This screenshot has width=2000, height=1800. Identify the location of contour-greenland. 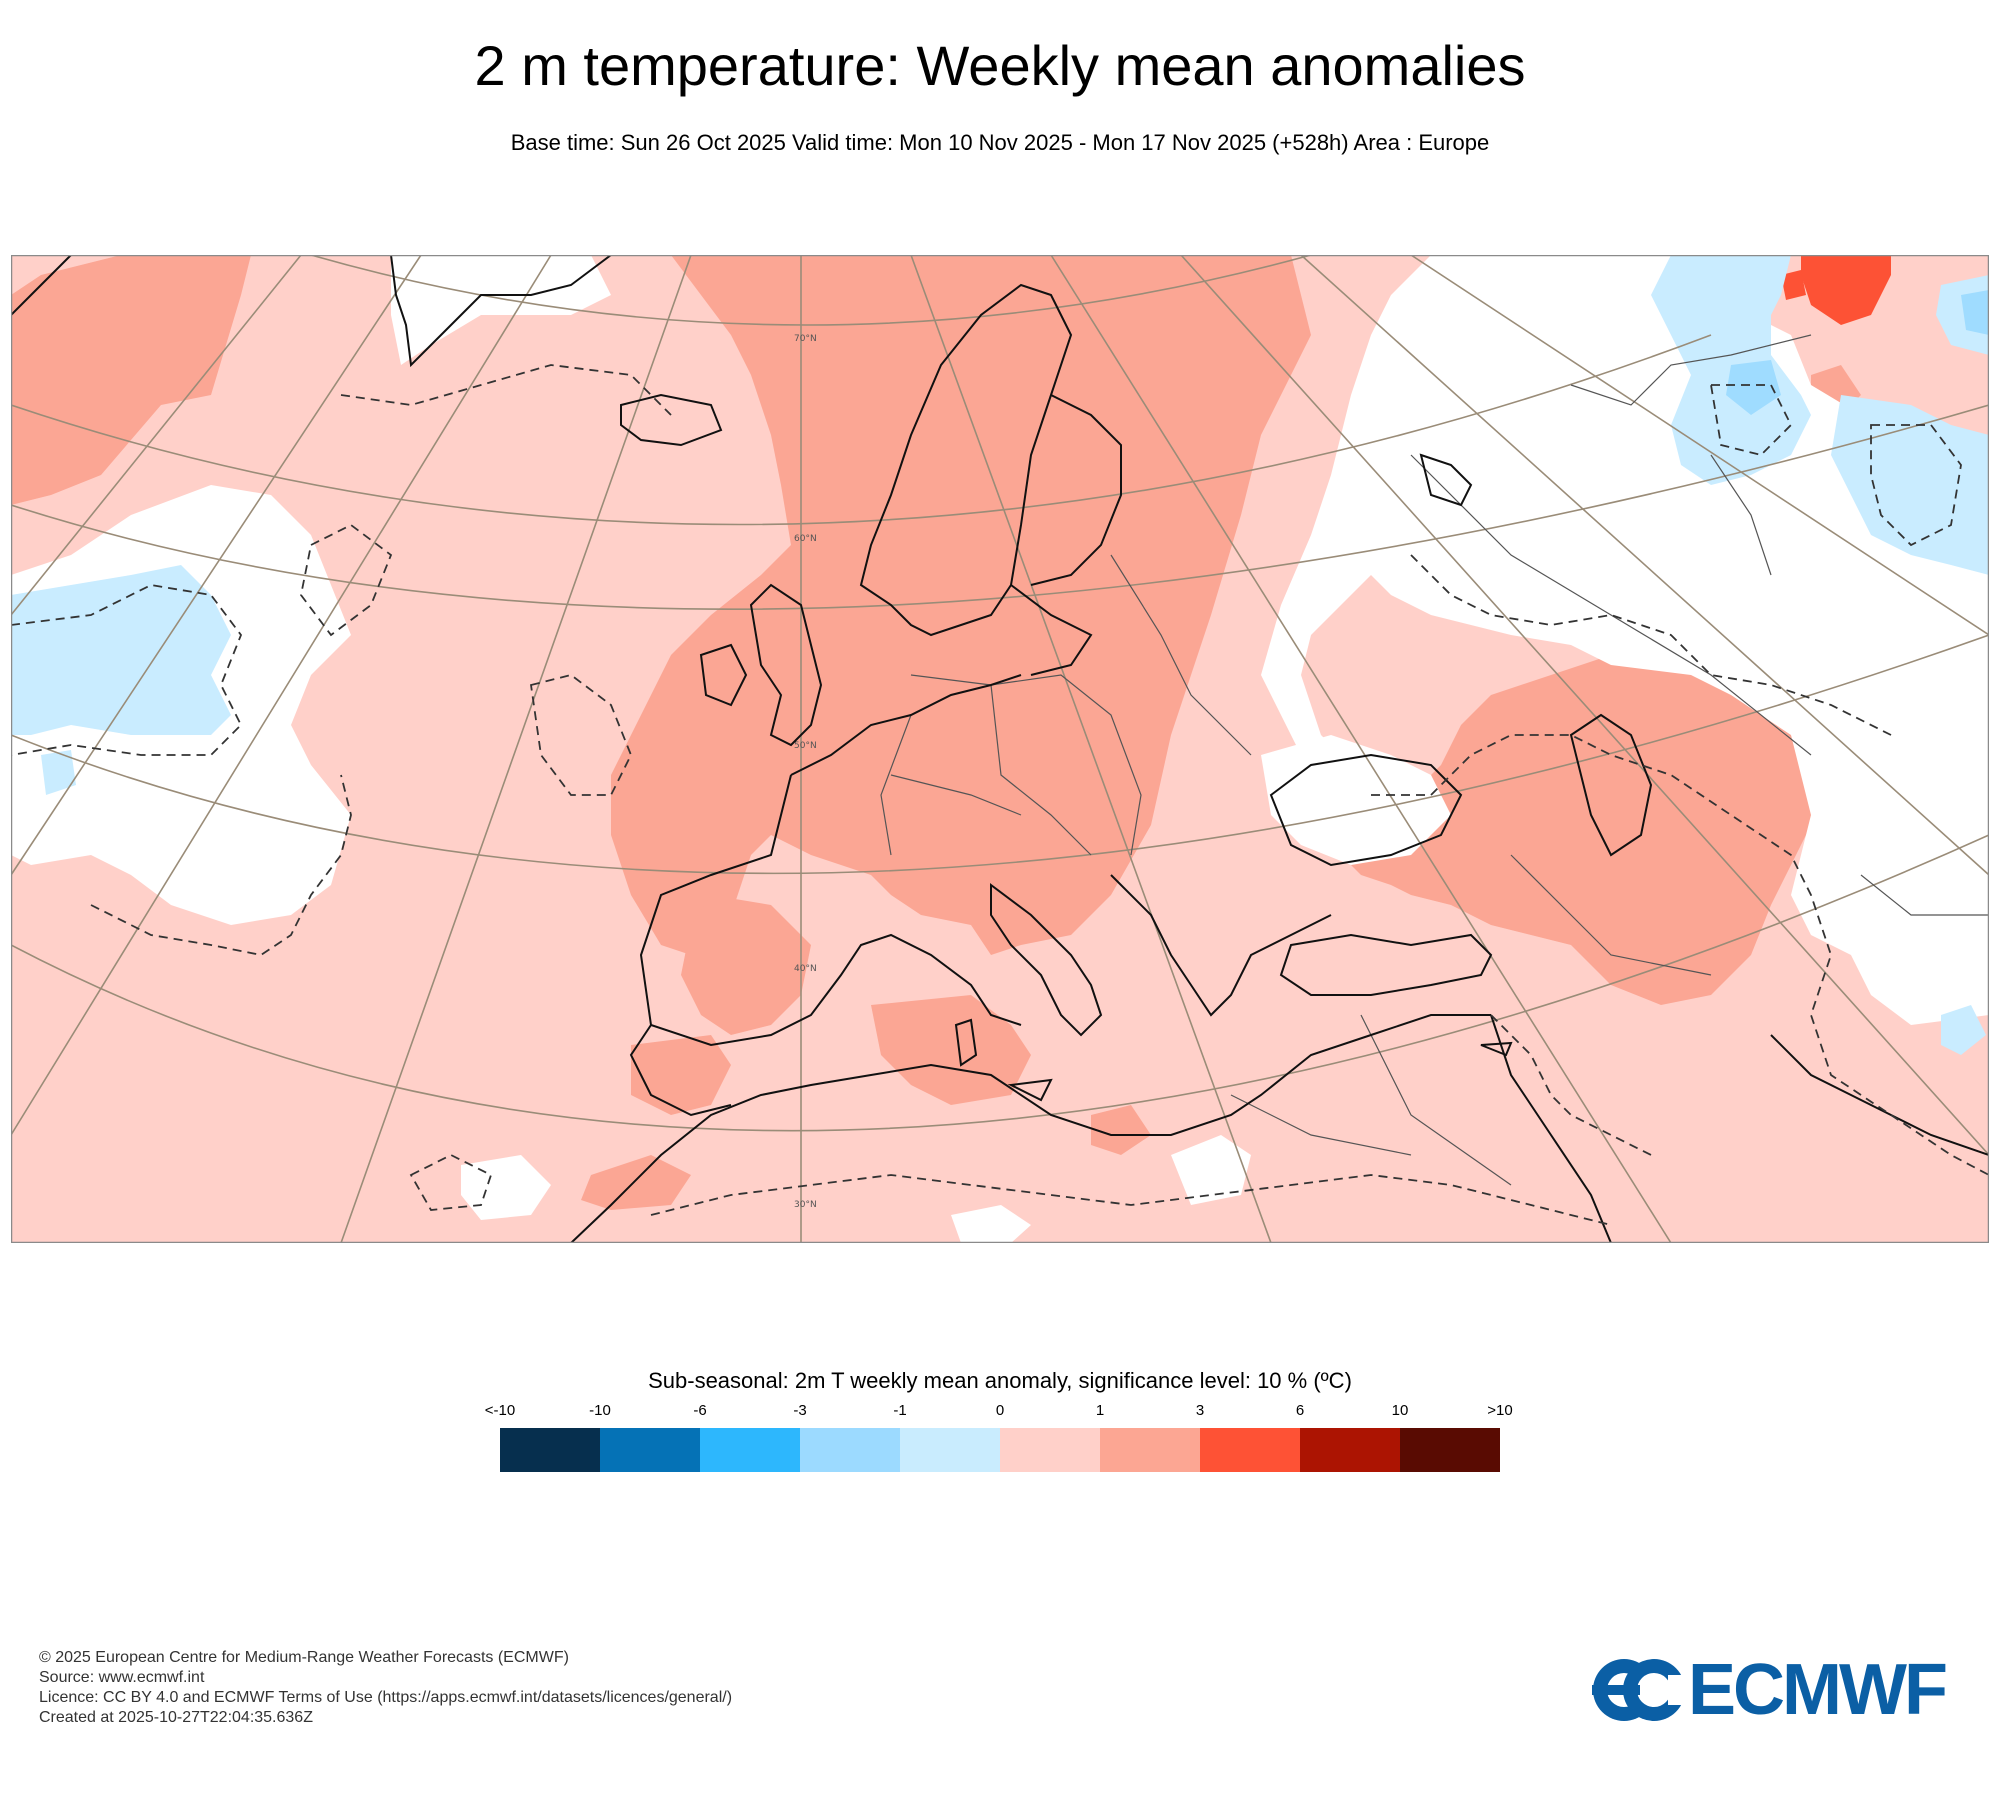
(506, 390).